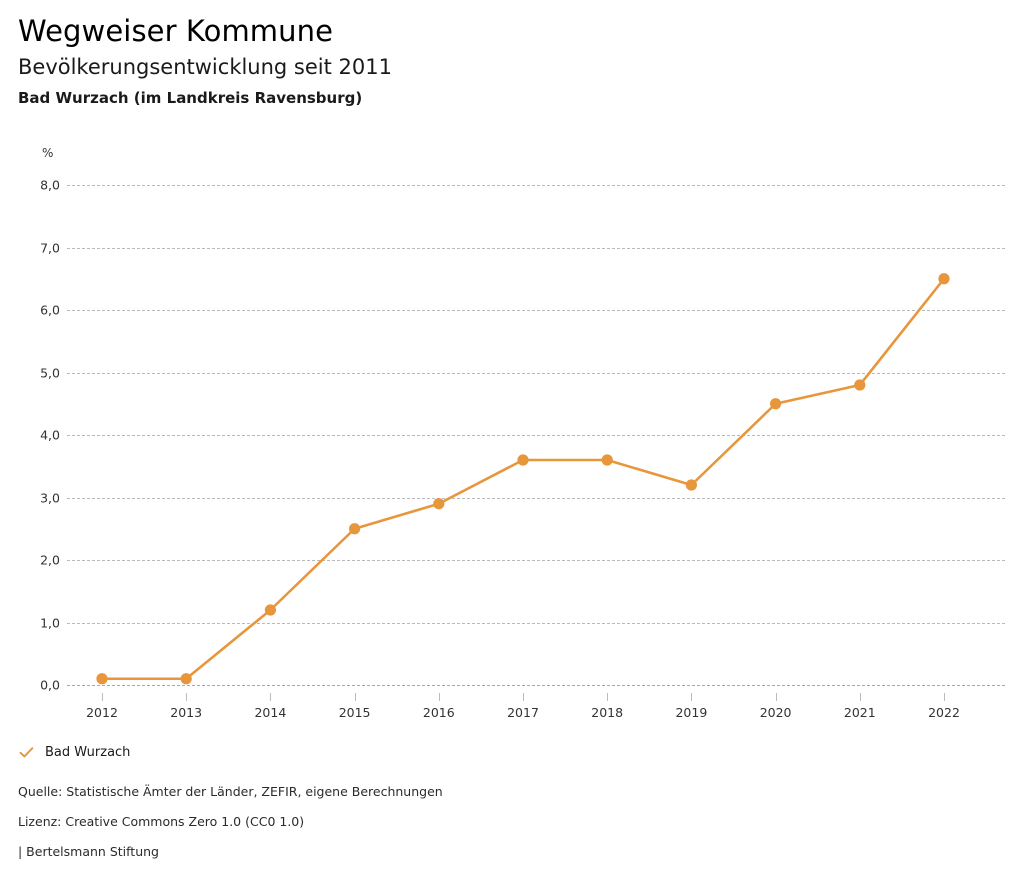 This screenshot has height=888, width=1024. What do you see at coordinates (88, 851) in the screenshot?
I see `publisher-note: | Bertelsmann Stiftung` at bounding box center [88, 851].